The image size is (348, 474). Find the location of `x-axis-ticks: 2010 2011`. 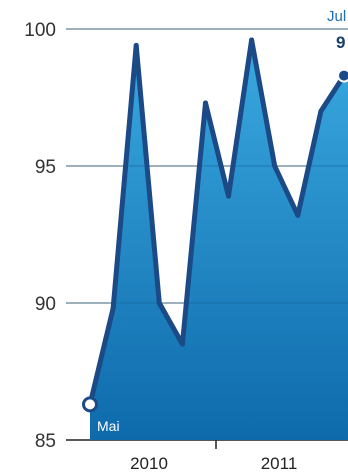

x-axis-ticks: 2010 2011 is located at coordinates (213, 456).